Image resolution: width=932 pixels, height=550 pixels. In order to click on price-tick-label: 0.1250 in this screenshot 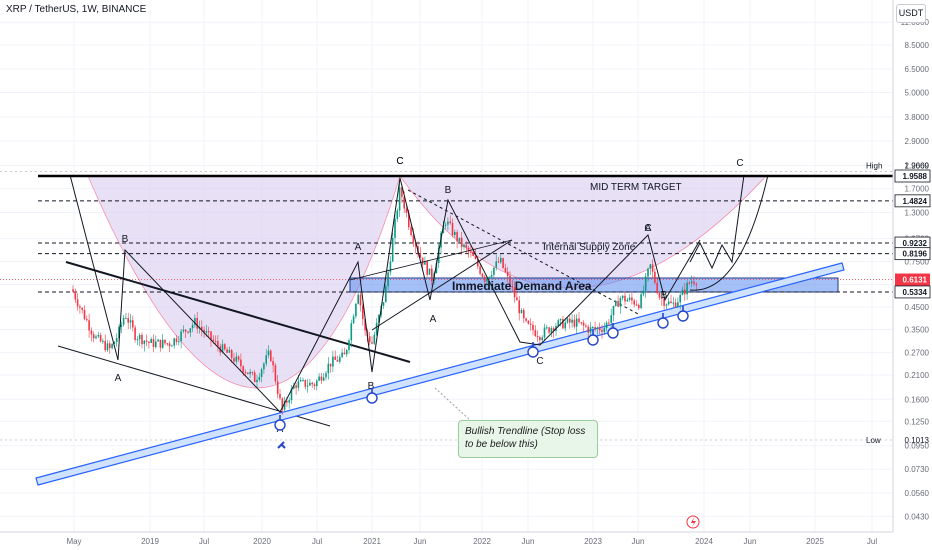, I will do `click(917, 421)`.